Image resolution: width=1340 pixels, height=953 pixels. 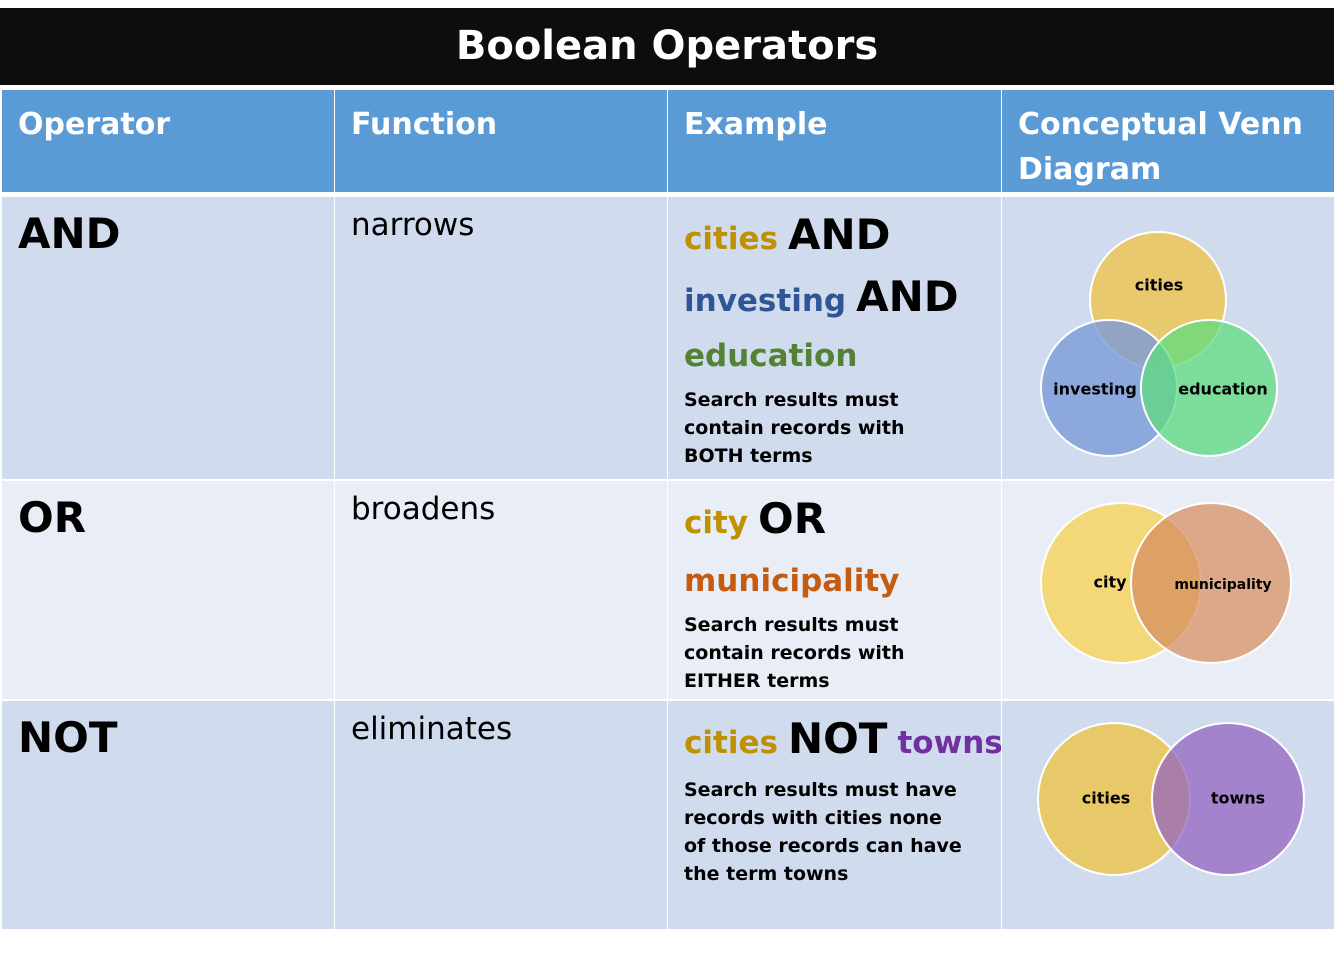 I want to click on venn-label: city, so click(x=1110, y=582).